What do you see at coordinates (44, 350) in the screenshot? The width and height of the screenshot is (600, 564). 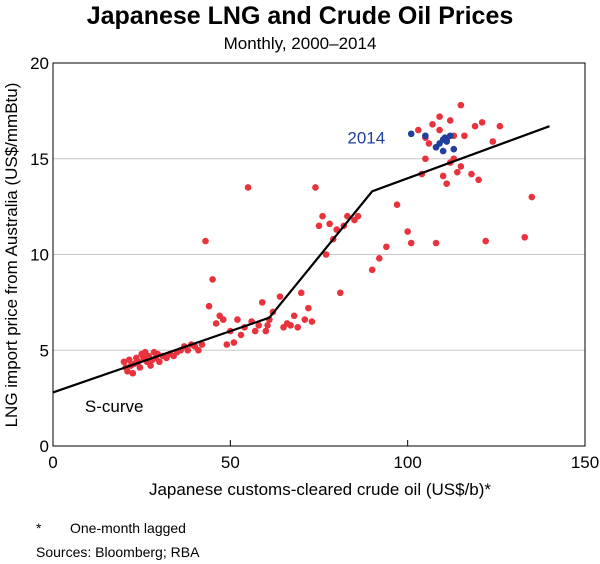 I see `y-tick-label: 5` at bounding box center [44, 350].